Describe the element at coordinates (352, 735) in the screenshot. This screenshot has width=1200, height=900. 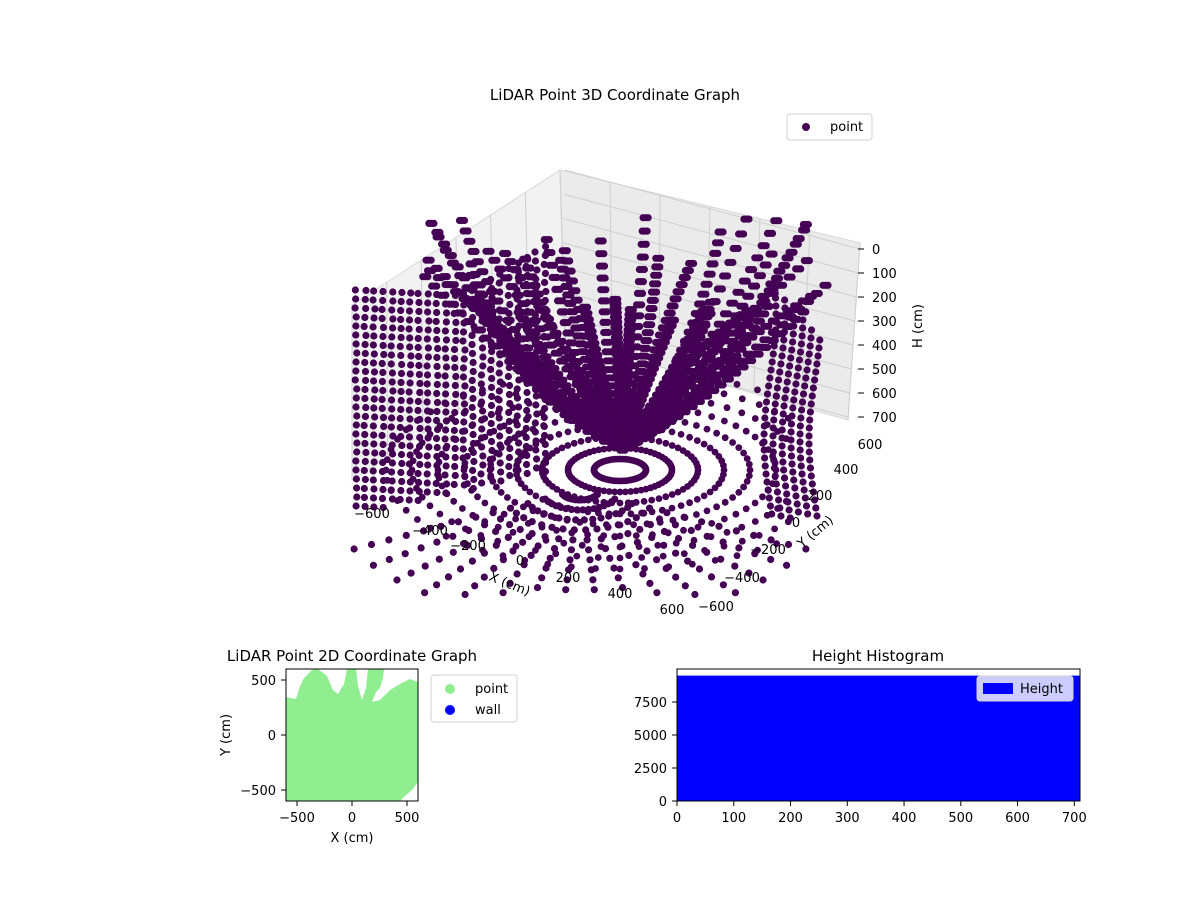
I see `plot2d-point-cloud` at that location.